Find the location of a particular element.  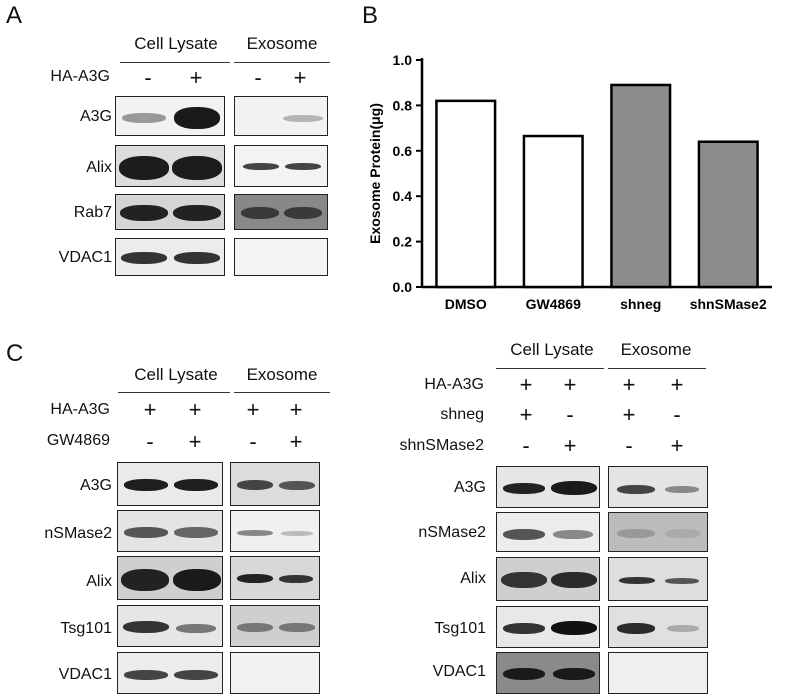

x-tick-label: GW4869 is located at coordinates (553, 304).